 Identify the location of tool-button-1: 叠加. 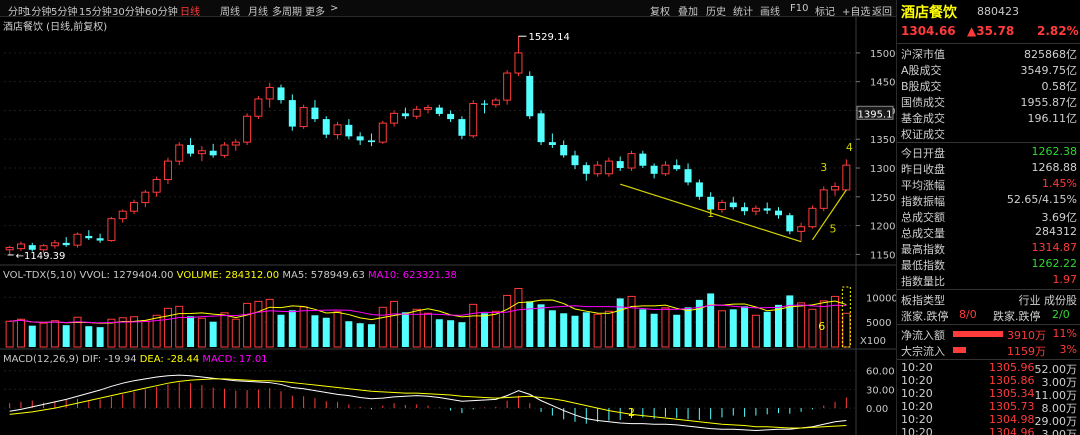
(688, 12).